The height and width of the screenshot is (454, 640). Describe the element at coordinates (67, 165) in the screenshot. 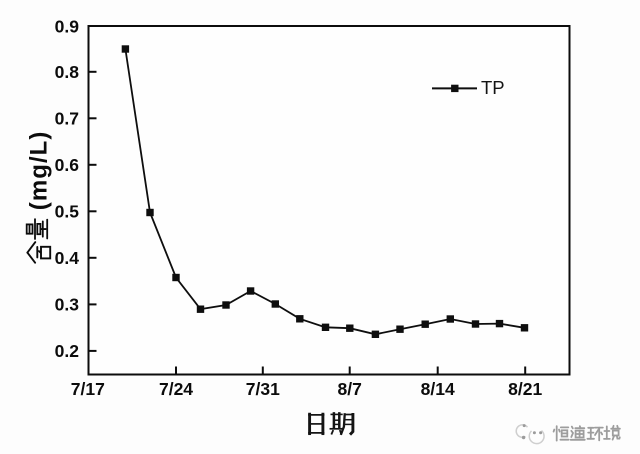

I see `svg-text: 0.6` at that location.